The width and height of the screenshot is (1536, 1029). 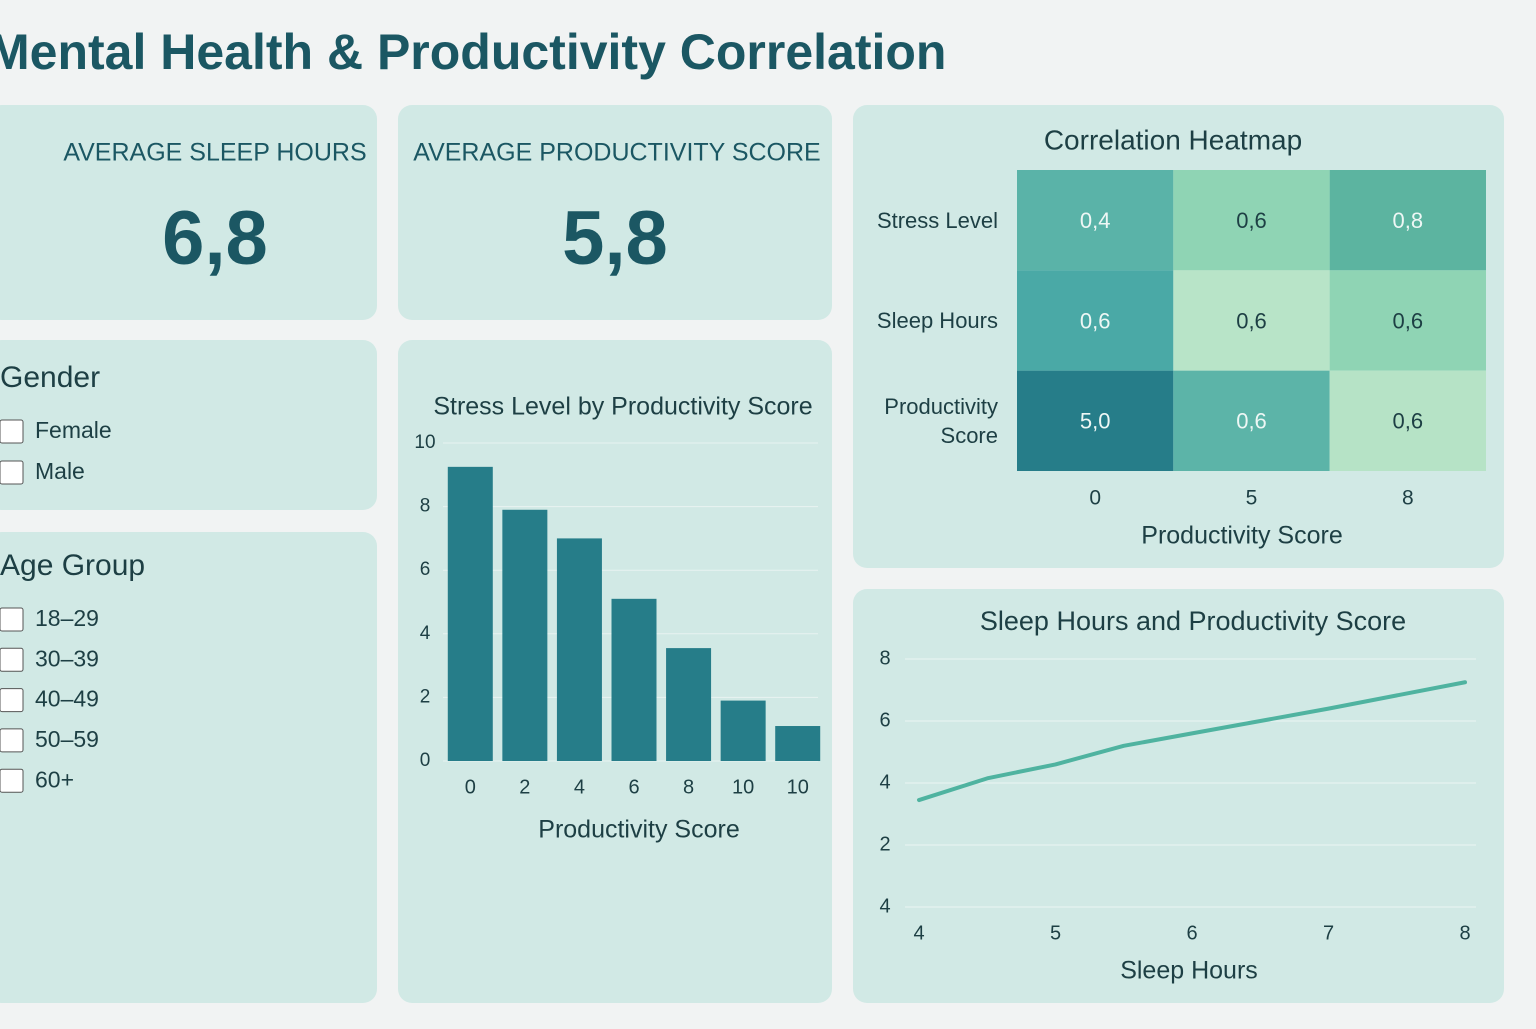 I want to click on x-tick-label: 7, so click(x=1328, y=933).